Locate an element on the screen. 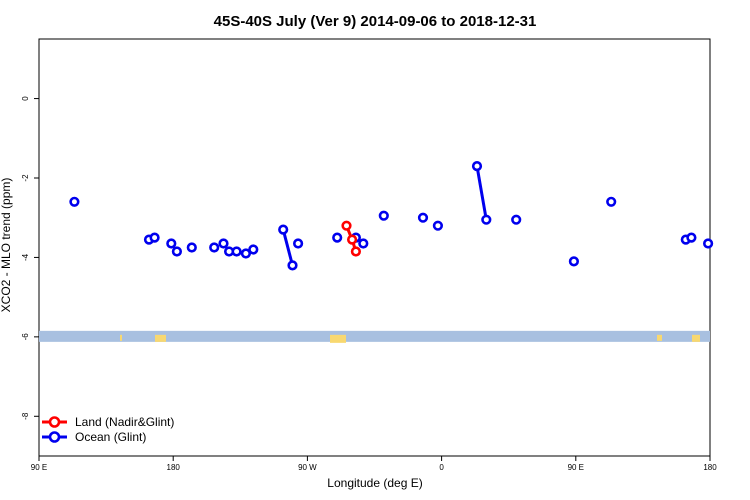 The height and width of the screenshot is (500, 750). x-axis: 90 E 180 90 W 0 90 E 180 is located at coordinates (374, 464).